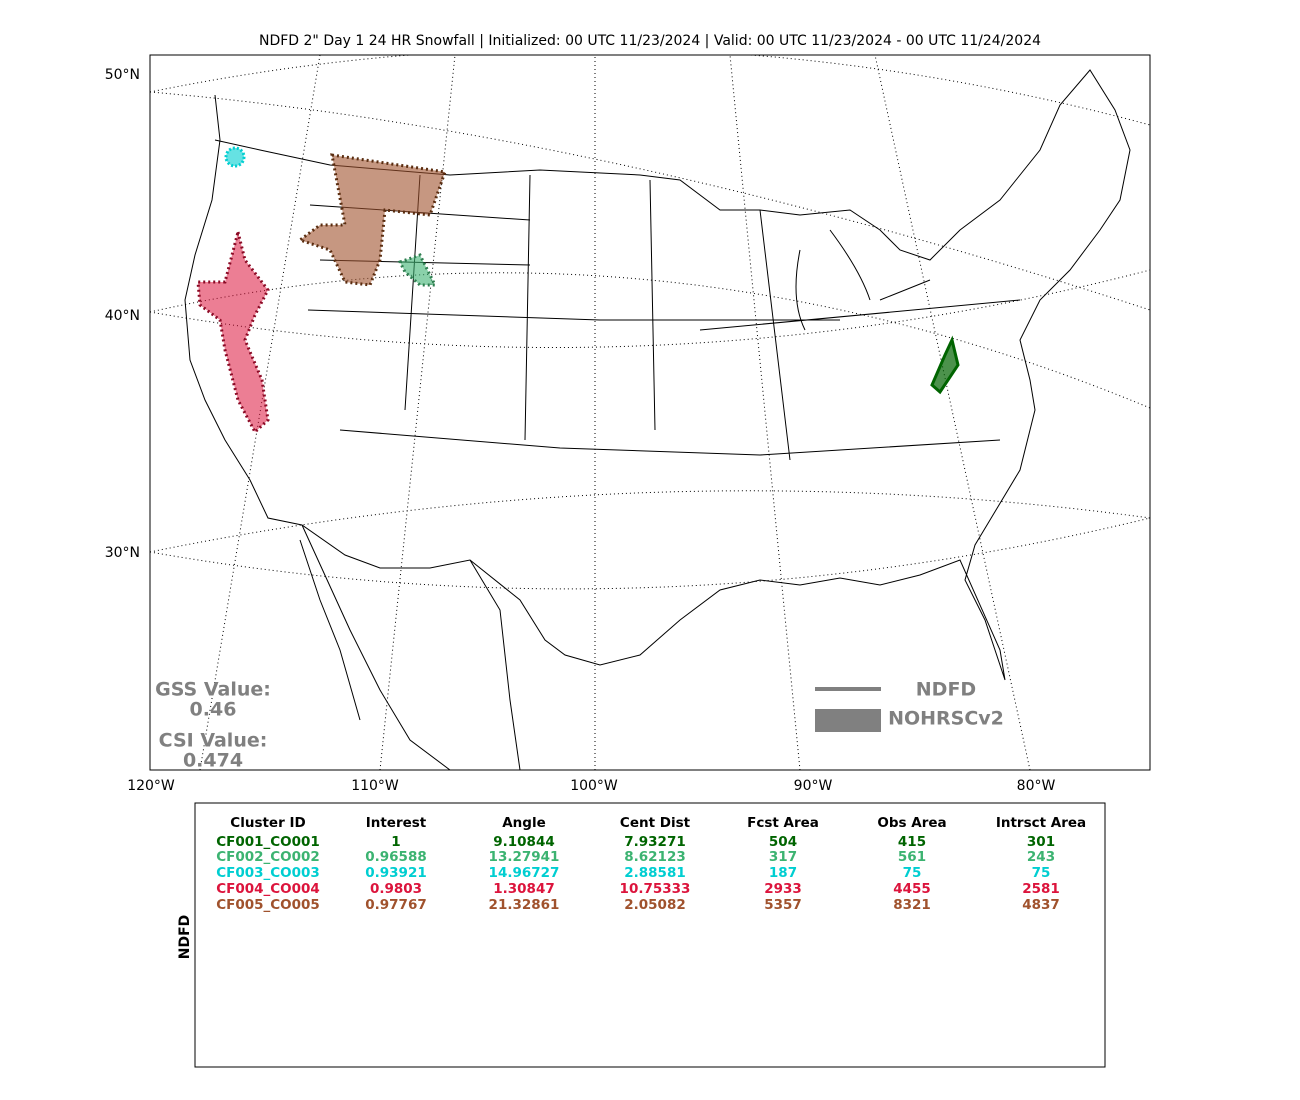 Image resolution: width=1300 pixels, height=1100 pixels. I want to click on table-cell: CF002_CO002, so click(268, 857).